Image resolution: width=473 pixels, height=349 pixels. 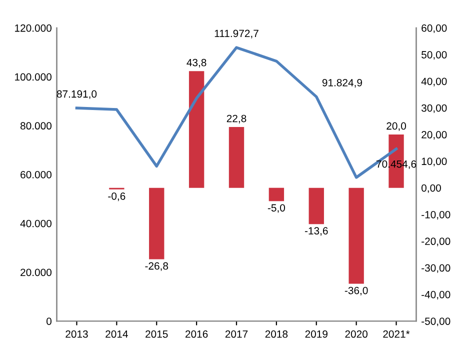 What do you see at coordinates (157, 334) in the screenshot?
I see `x-tick-label: 2015` at bounding box center [157, 334].